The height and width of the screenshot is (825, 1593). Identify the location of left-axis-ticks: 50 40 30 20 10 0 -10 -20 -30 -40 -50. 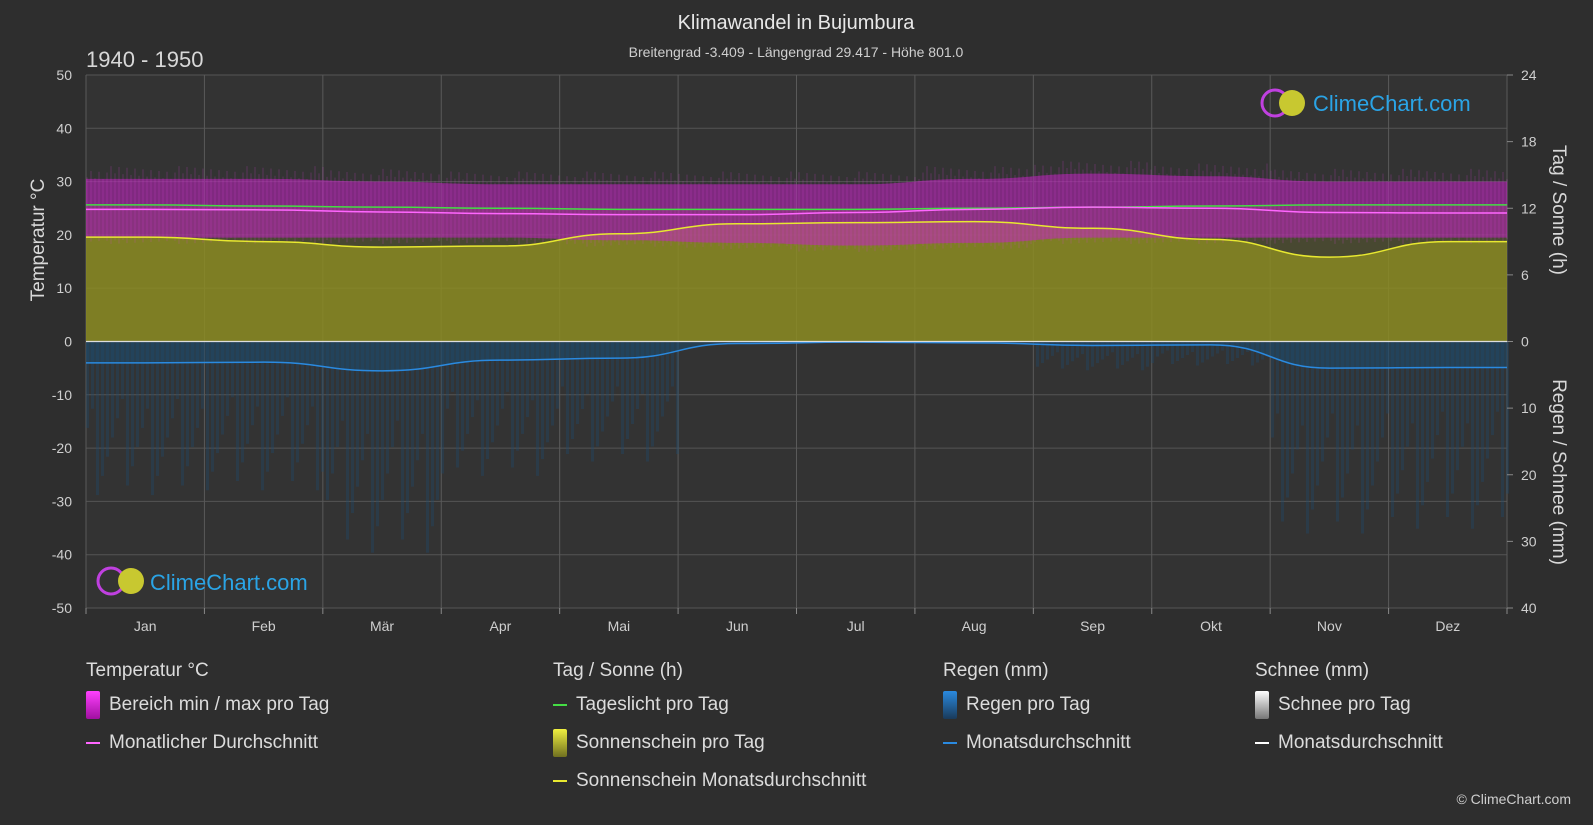
(62, 341).